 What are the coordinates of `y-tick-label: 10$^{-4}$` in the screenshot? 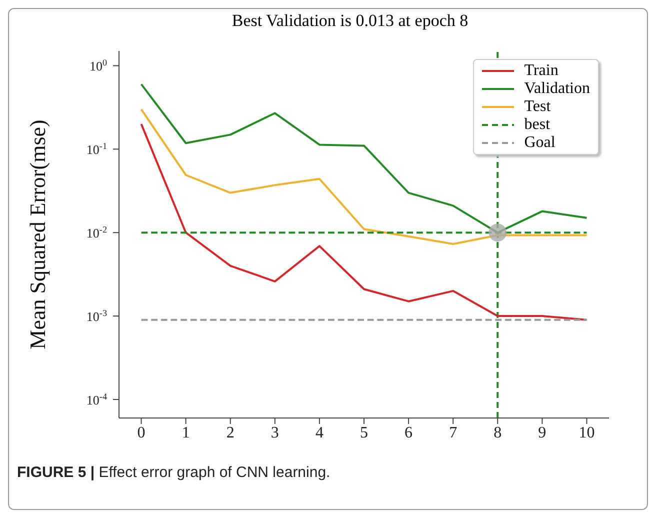 It's located at (97, 399).